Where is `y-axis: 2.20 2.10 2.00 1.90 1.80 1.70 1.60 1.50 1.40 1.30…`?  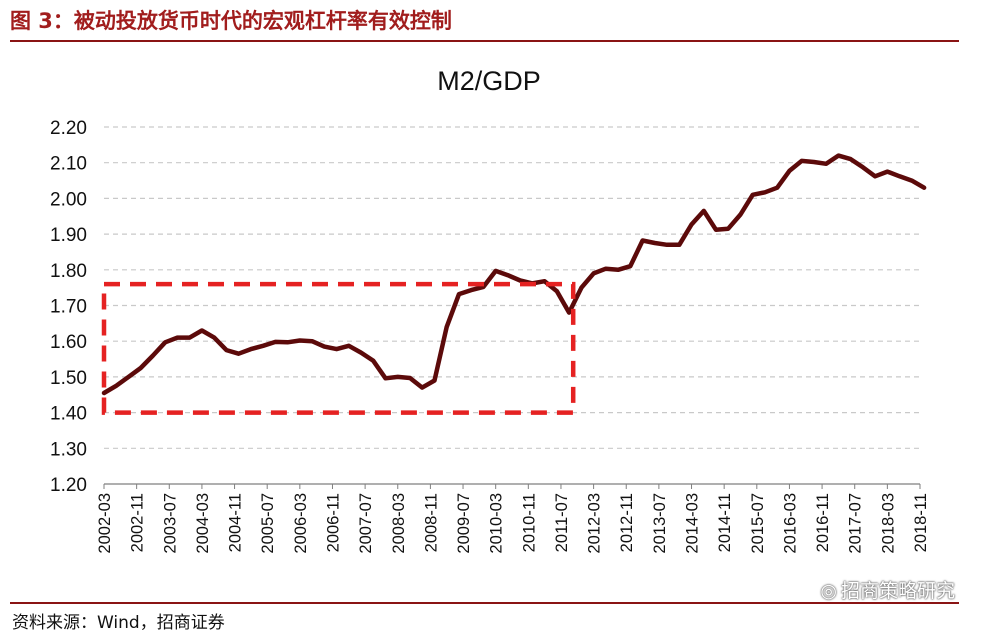 y-axis: 2.20 2.10 2.00 1.90 1.80 1.70 1.60 1.50 1.40 1.30… is located at coordinates (68, 307).